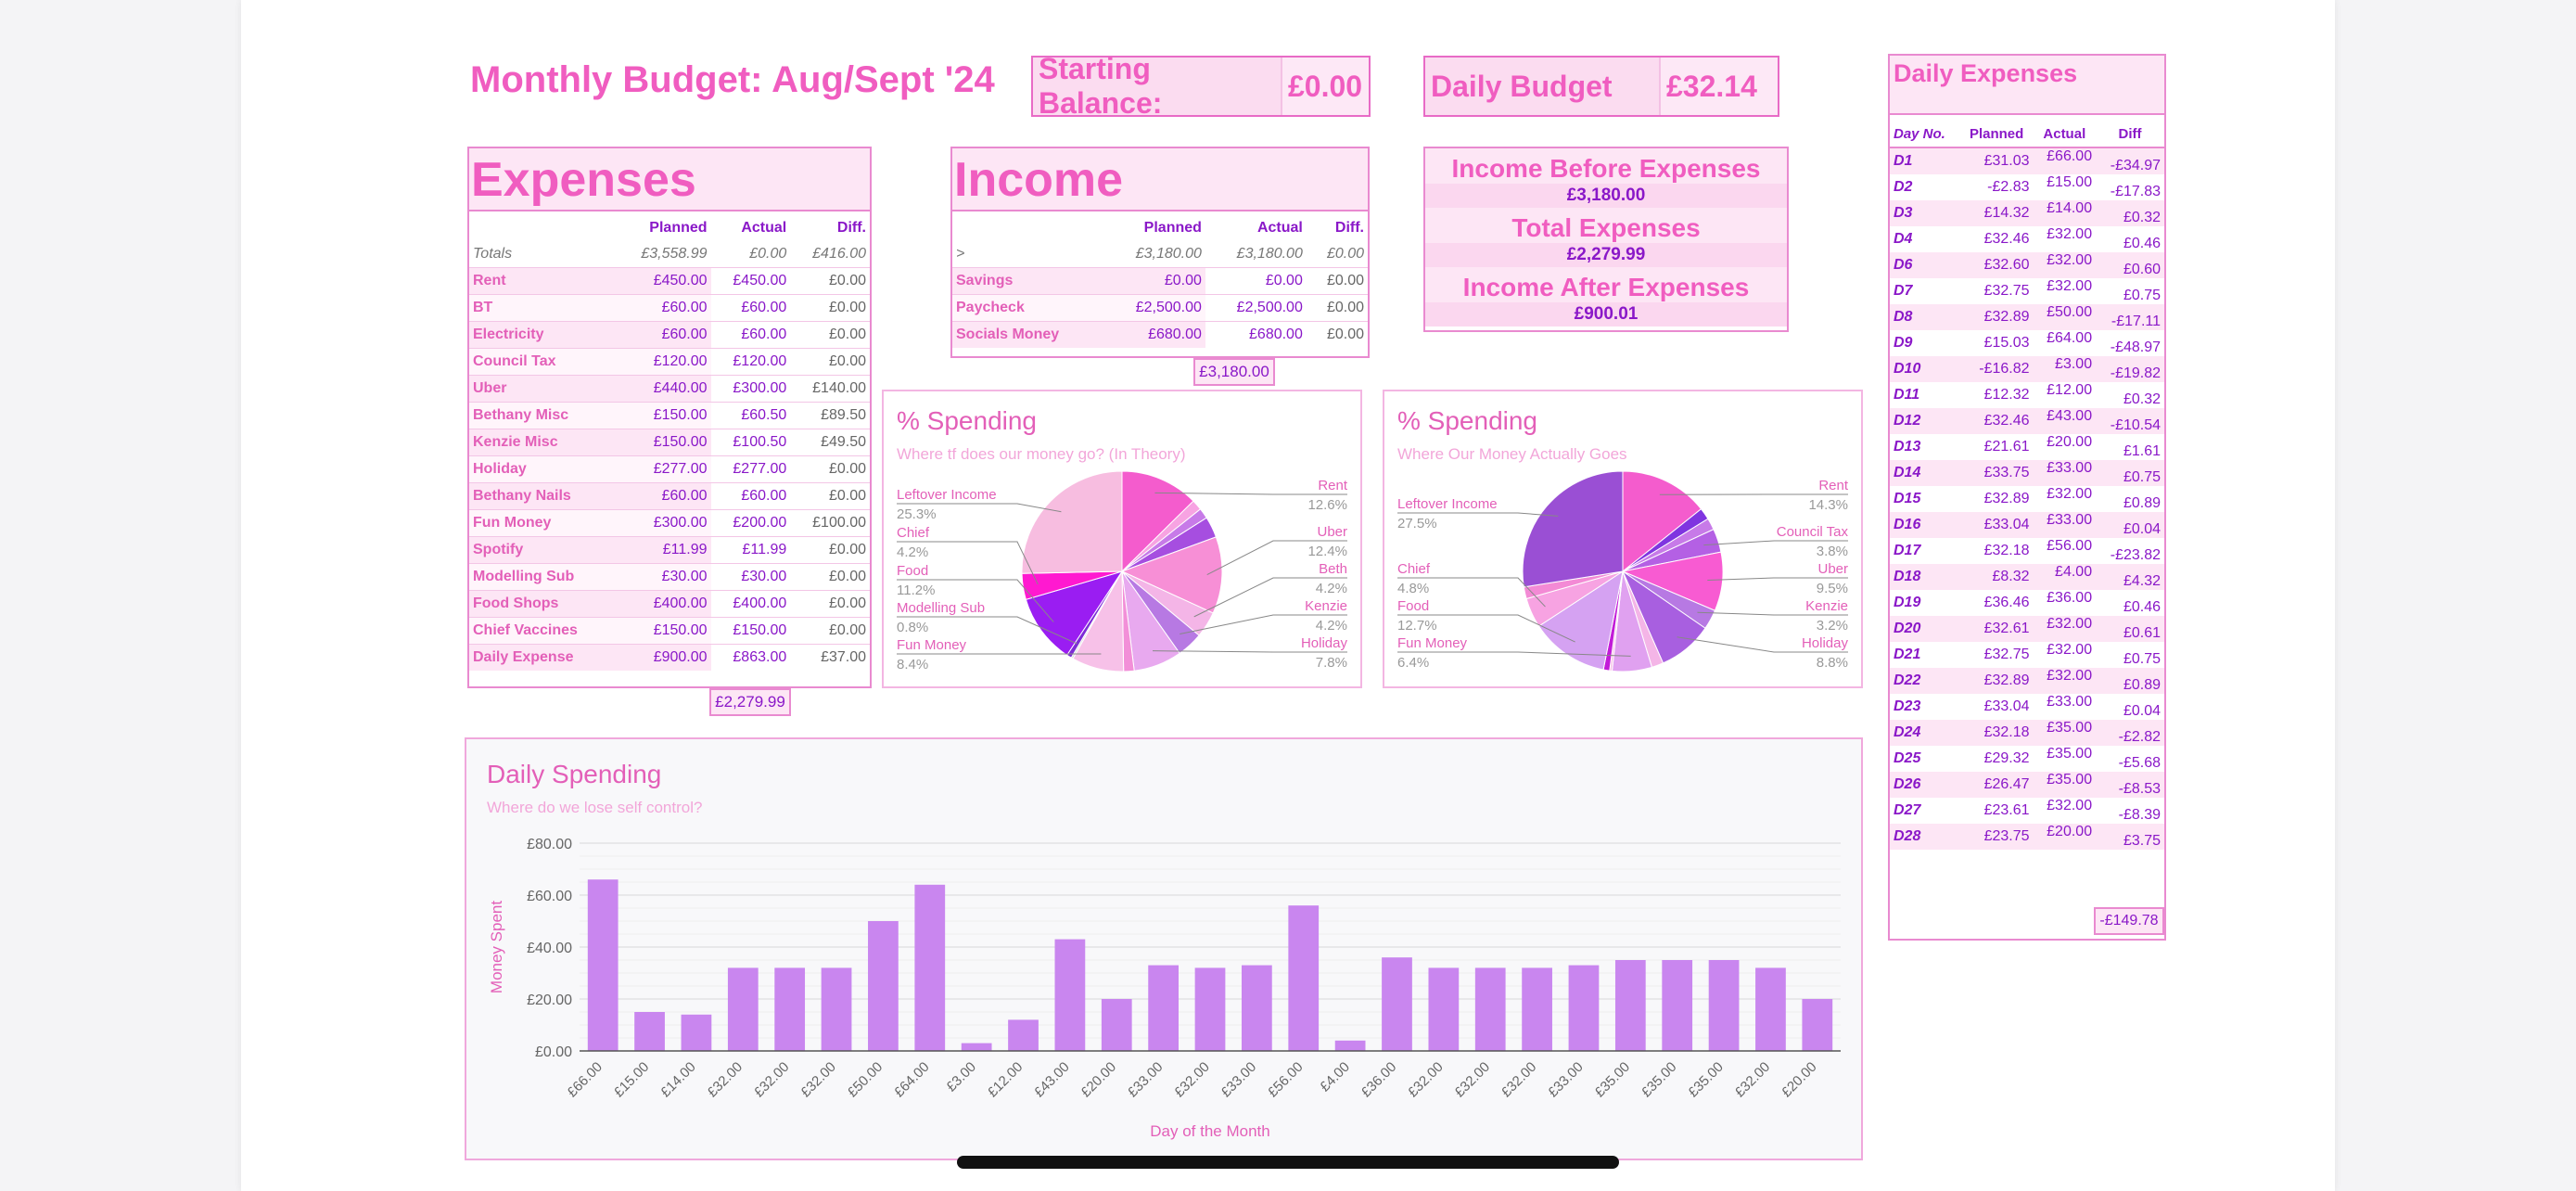 The image size is (2576, 1191). What do you see at coordinates (542, 657) in the screenshot?
I see `row-name: Daily Expense` at bounding box center [542, 657].